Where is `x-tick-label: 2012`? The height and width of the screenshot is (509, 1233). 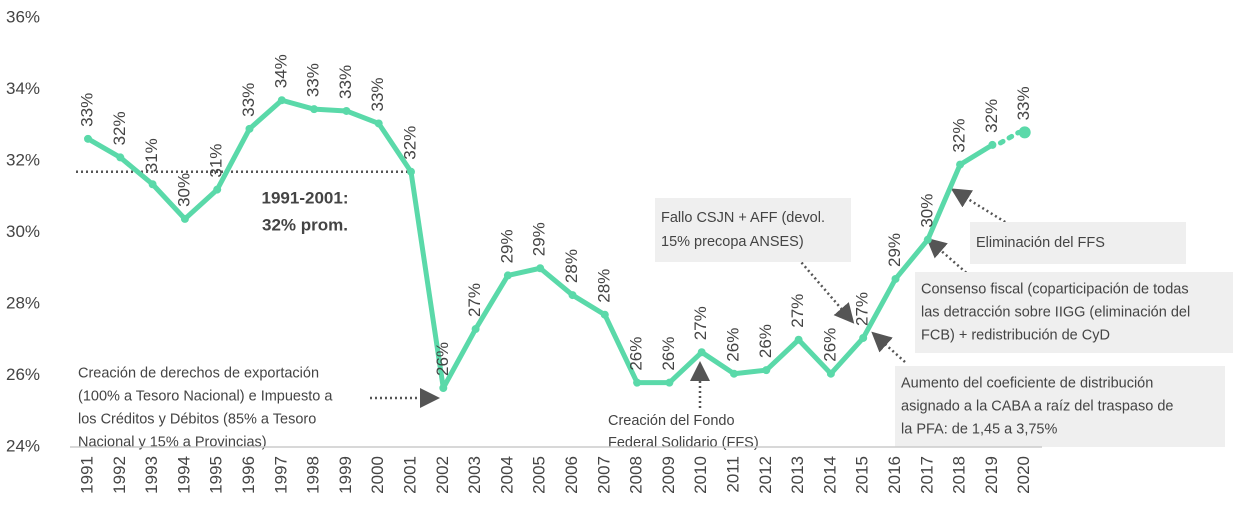 x-tick-label: 2012 is located at coordinates (765, 475).